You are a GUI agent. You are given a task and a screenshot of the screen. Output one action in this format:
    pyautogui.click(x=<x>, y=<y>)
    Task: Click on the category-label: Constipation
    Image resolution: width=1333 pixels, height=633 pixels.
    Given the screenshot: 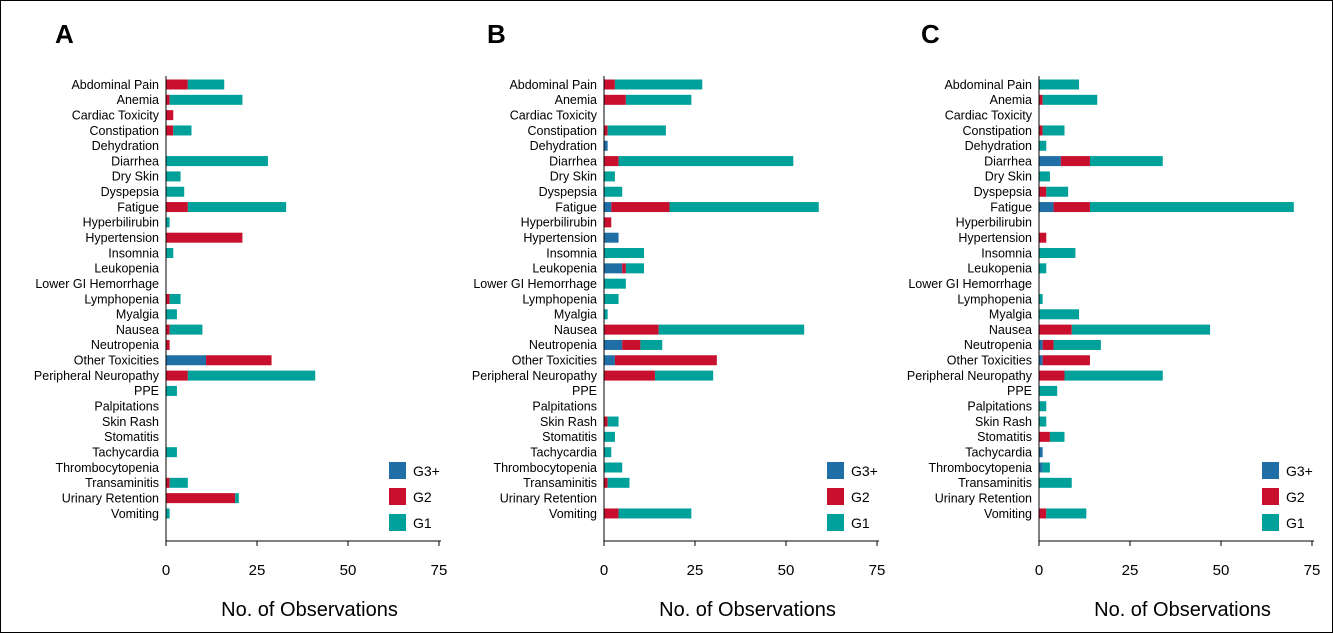 What is the action you would take?
    pyautogui.click(x=563, y=131)
    